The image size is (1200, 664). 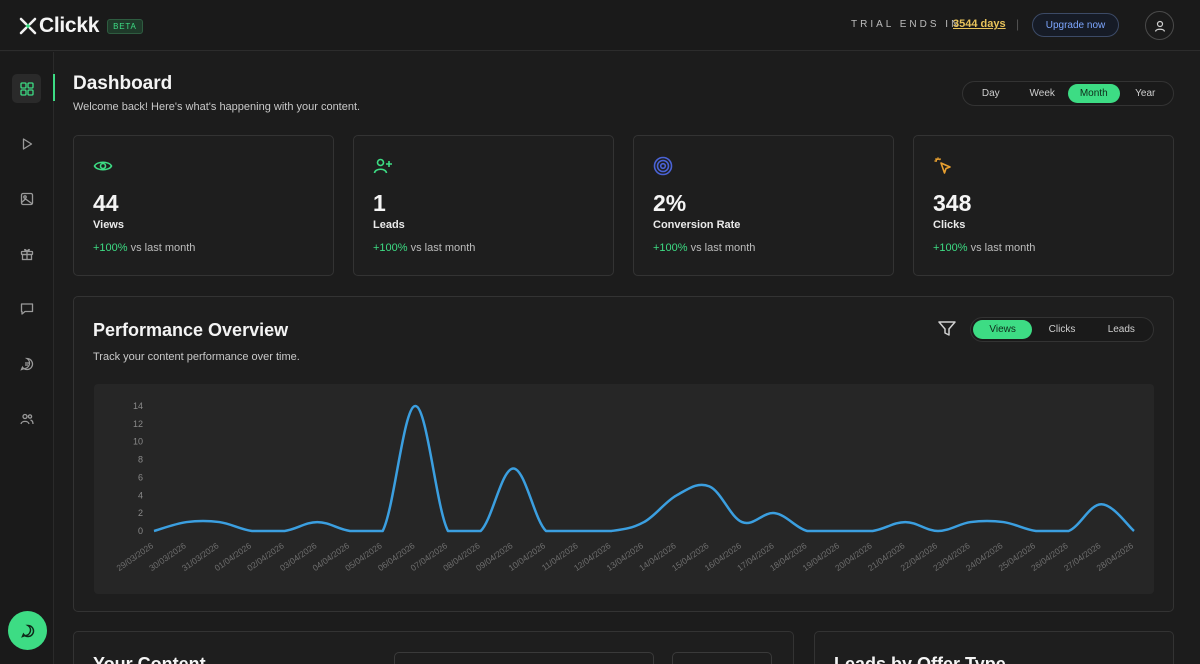 I want to click on x-tick-label: 28/04/2026, so click(x=1115, y=556).